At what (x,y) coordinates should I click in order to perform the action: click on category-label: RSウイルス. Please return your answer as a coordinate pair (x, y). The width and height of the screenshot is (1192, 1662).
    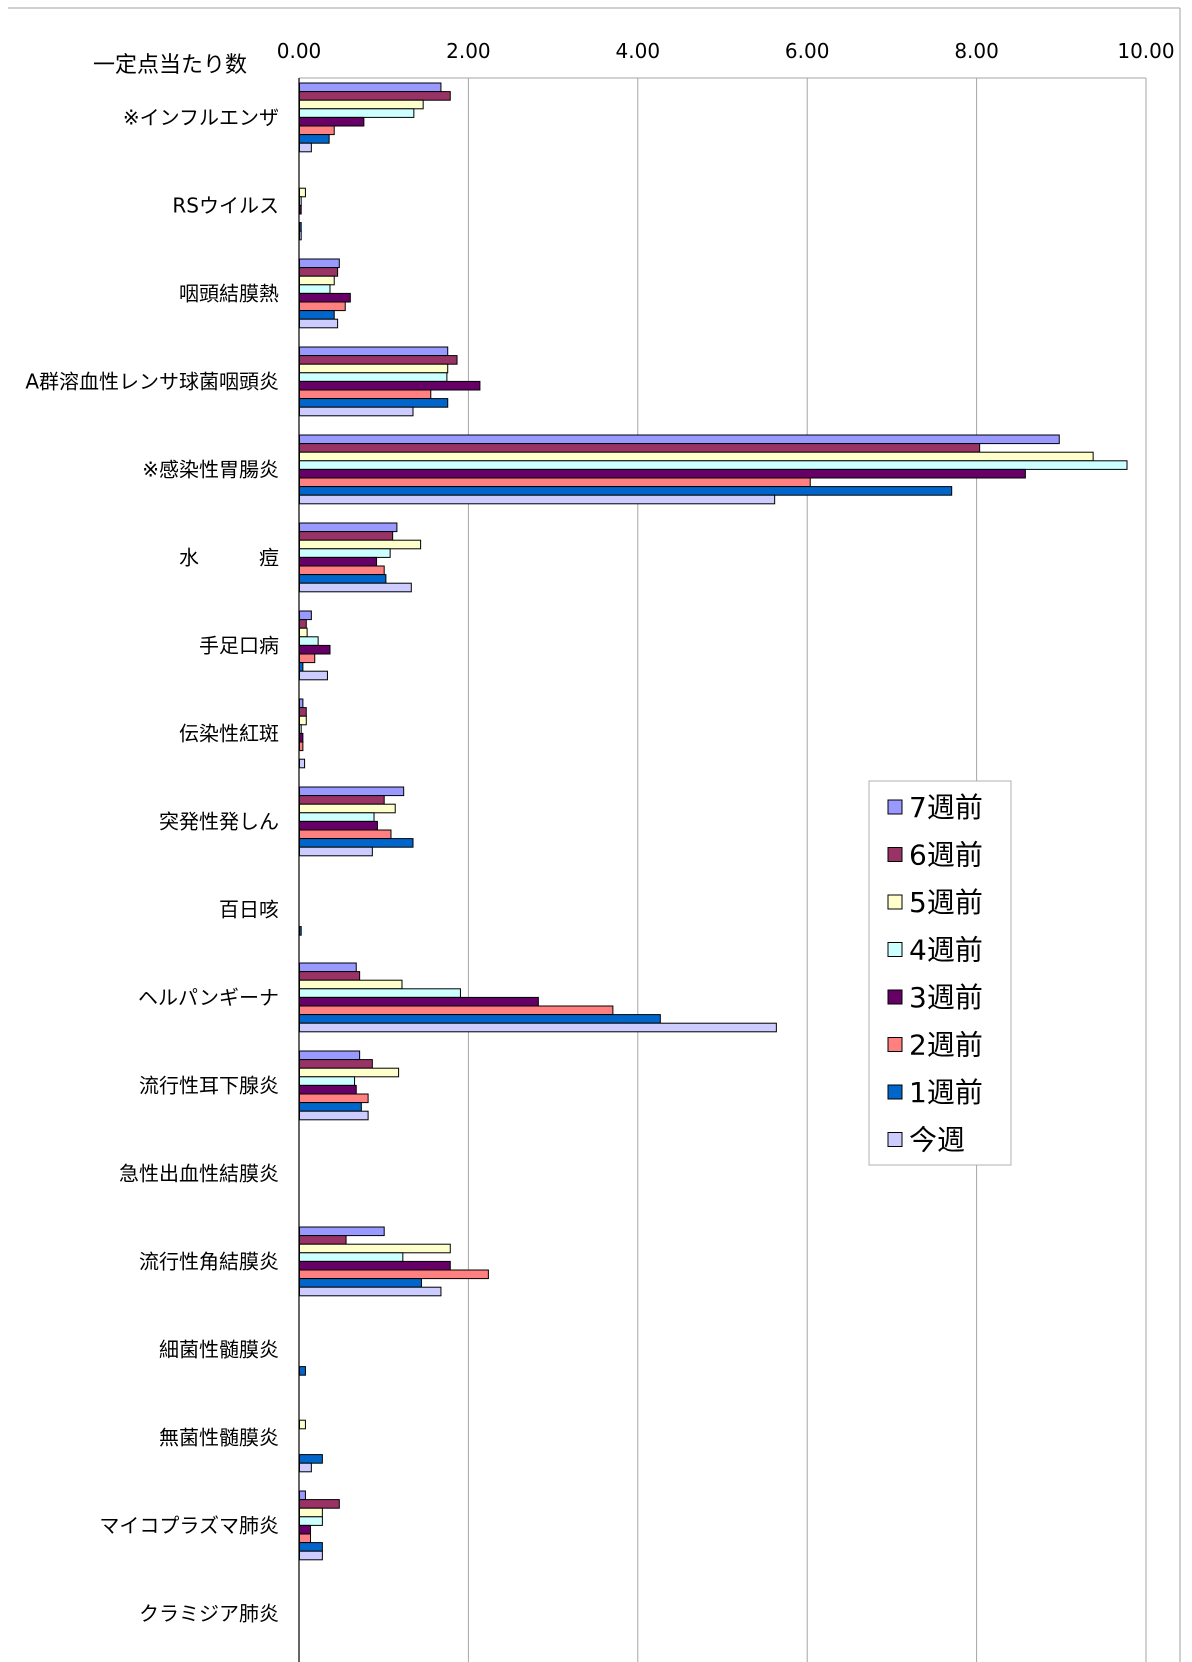
    Looking at the image, I should click on (225, 205).